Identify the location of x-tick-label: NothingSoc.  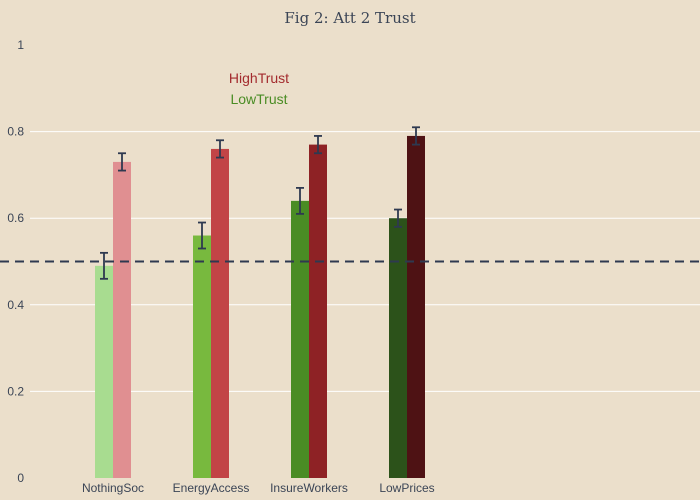
(113, 488).